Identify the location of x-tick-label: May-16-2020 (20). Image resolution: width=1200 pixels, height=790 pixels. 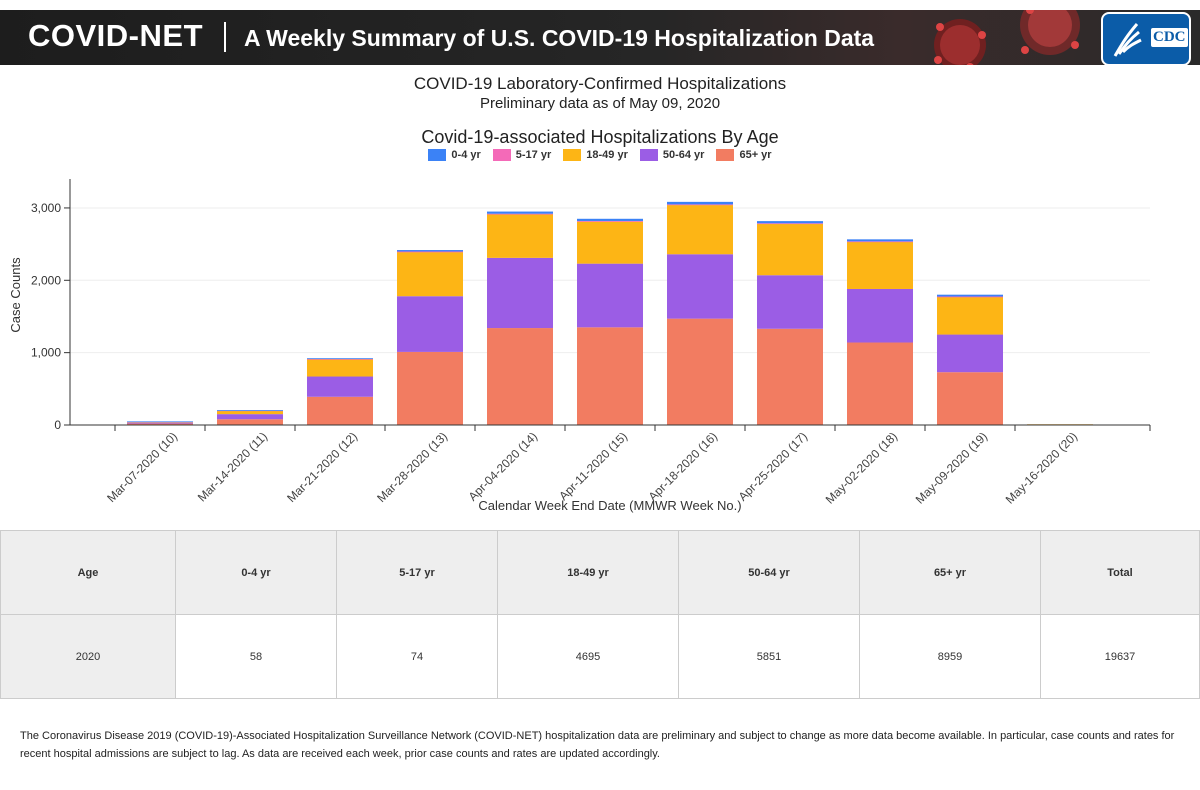
(1041, 467).